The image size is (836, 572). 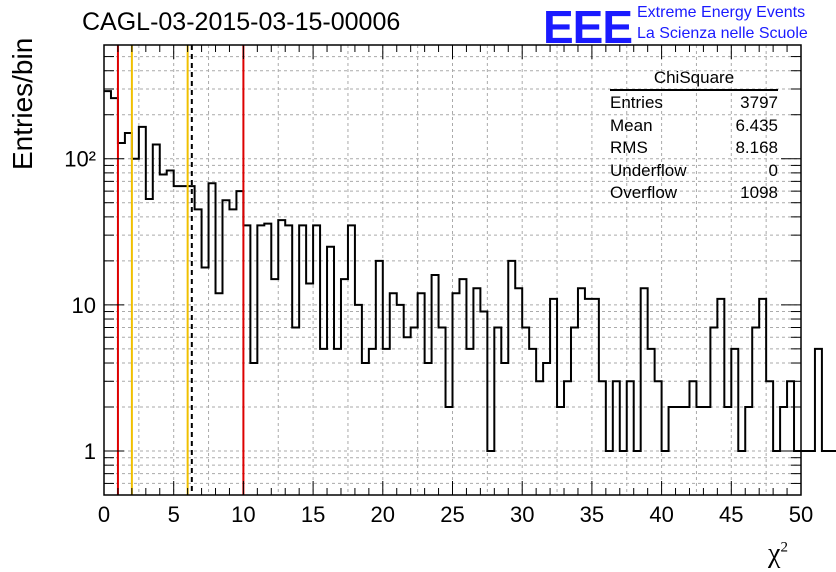 I want to click on x-tick-label: 0, so click(x=104, y=514).